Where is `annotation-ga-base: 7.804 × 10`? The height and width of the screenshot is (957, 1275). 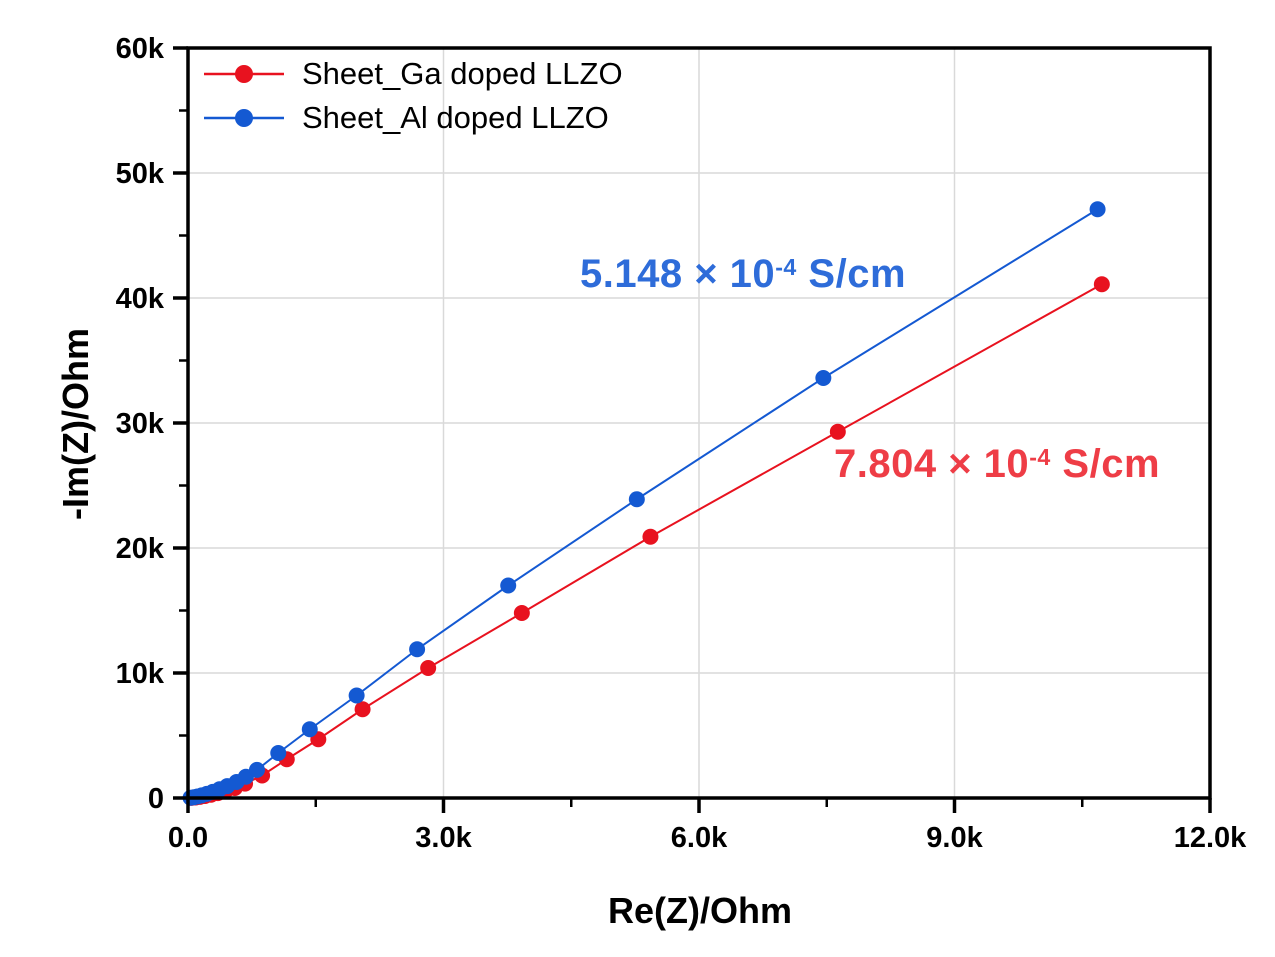 annotation-ga-base: 7.804 × 10 is located at coordinates (932, 464).